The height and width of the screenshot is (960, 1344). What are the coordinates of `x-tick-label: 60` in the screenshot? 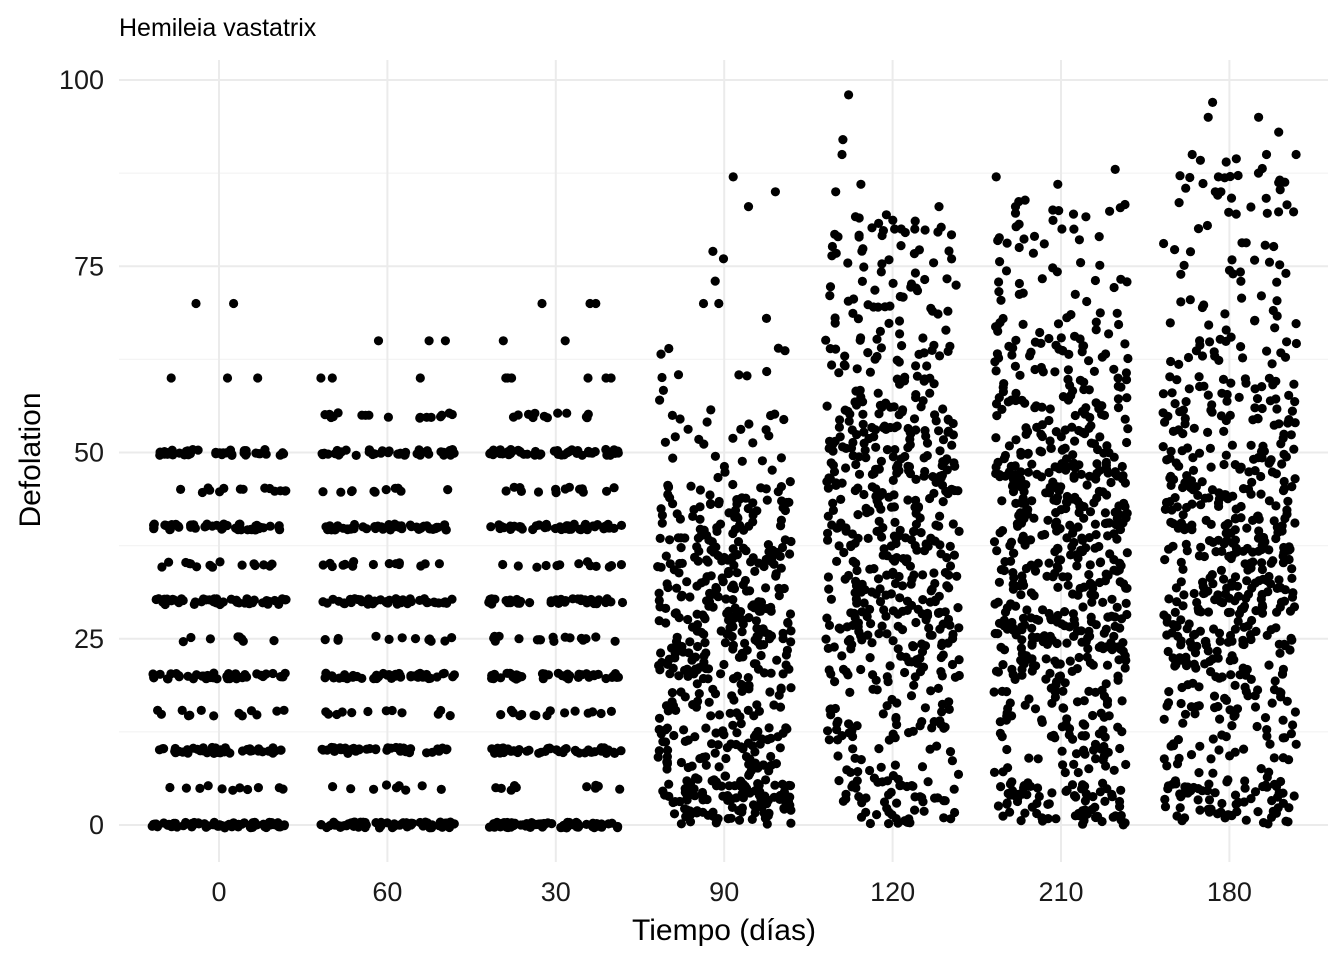 It's located at (387, 892).